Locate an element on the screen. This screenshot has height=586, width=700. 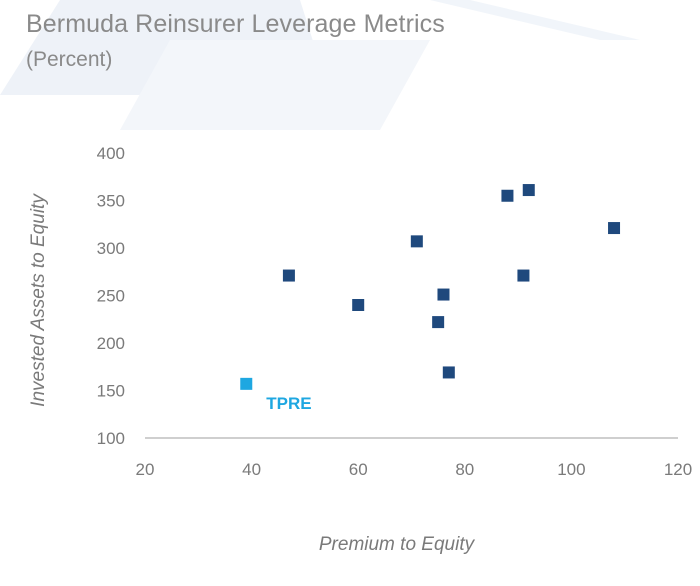
chart-title: Bermuda Reinsurer Leverage Metrics is located at coordinates (235, 24).